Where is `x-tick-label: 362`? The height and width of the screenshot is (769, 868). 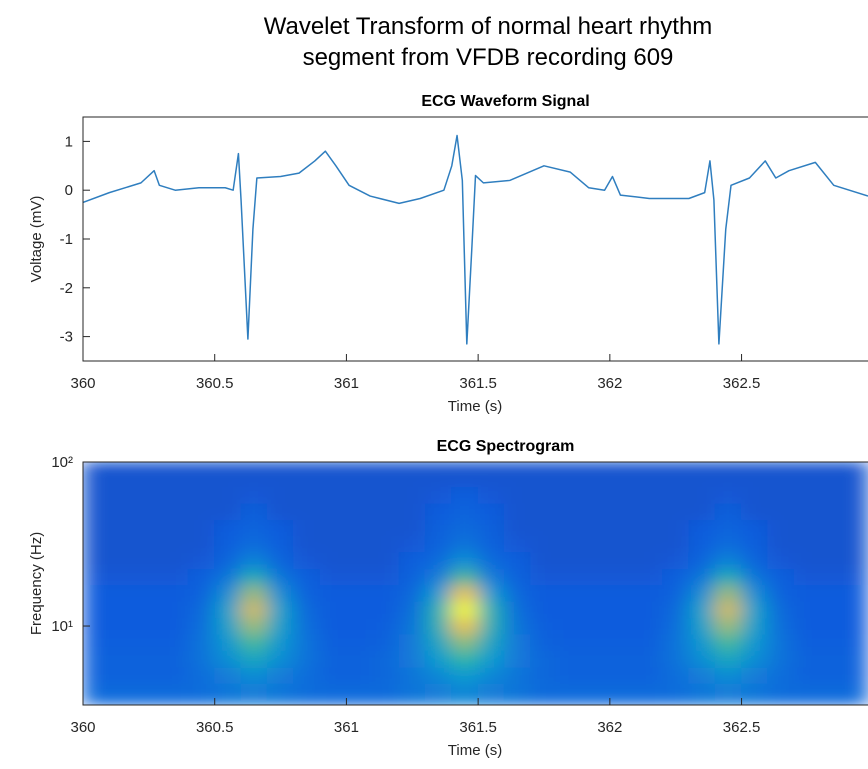
x-tick-label: 362 is located at coordinates (609, 383).